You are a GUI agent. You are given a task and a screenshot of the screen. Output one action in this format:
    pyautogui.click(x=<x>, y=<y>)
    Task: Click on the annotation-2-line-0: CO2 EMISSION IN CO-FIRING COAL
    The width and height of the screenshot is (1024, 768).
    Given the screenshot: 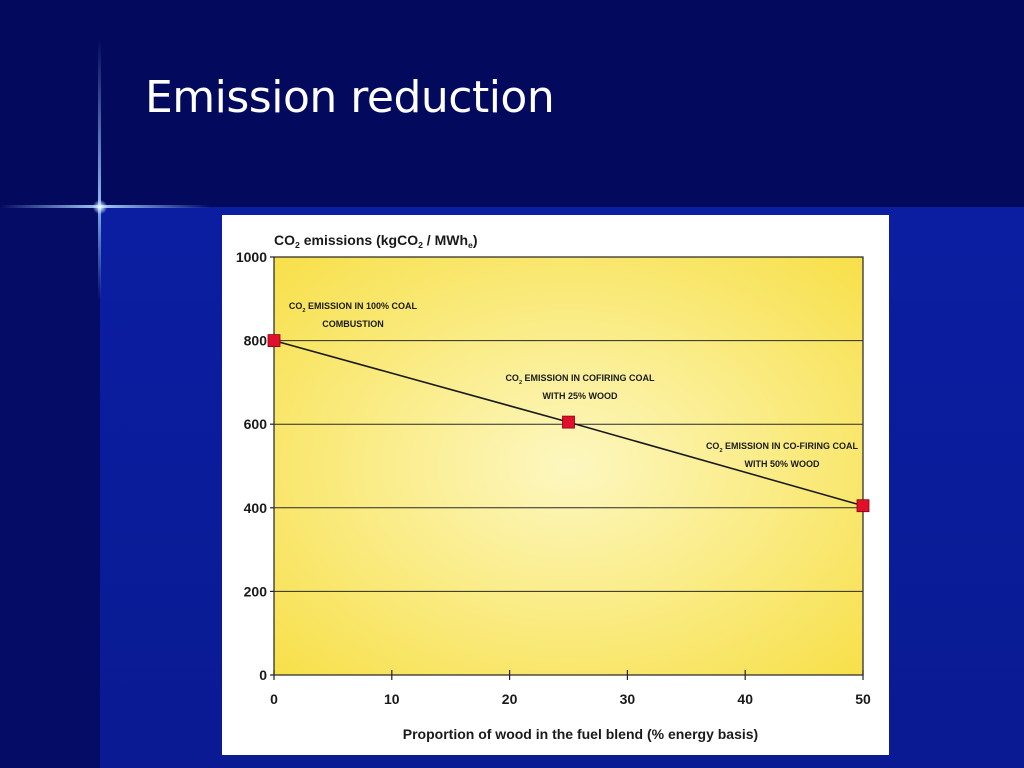 What is the action you would take?
    pyautogui.click(x=782, y=447)
    